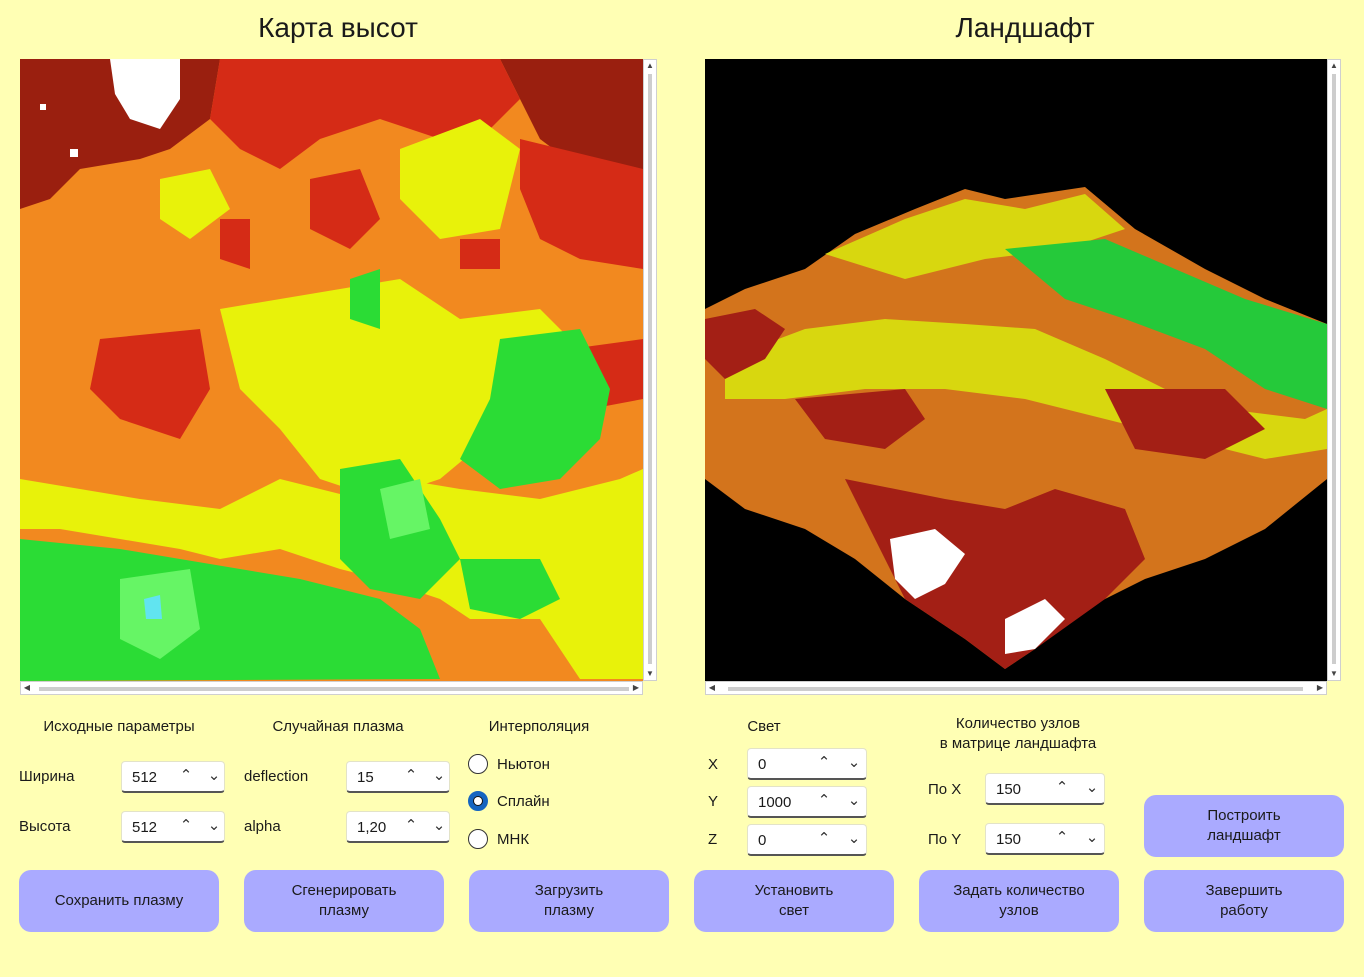 The width and height of the screenshot is (1364, 977). I want to click on interpolation-option: МНК, so click(538, 840).